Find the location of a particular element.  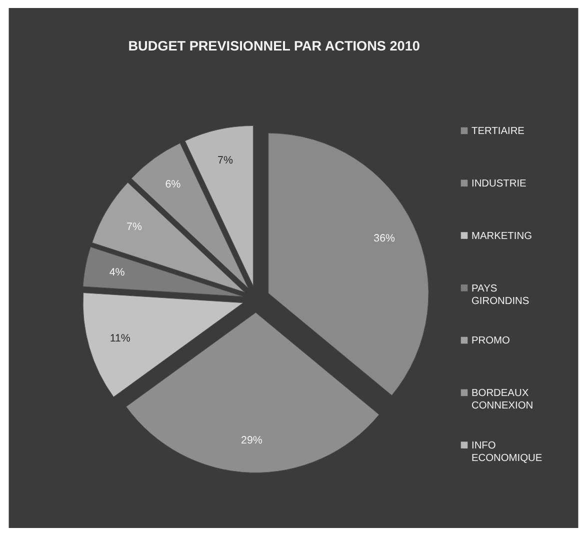

legend-label: PAYS GIRONDINS is located at coordinates (501, 295).